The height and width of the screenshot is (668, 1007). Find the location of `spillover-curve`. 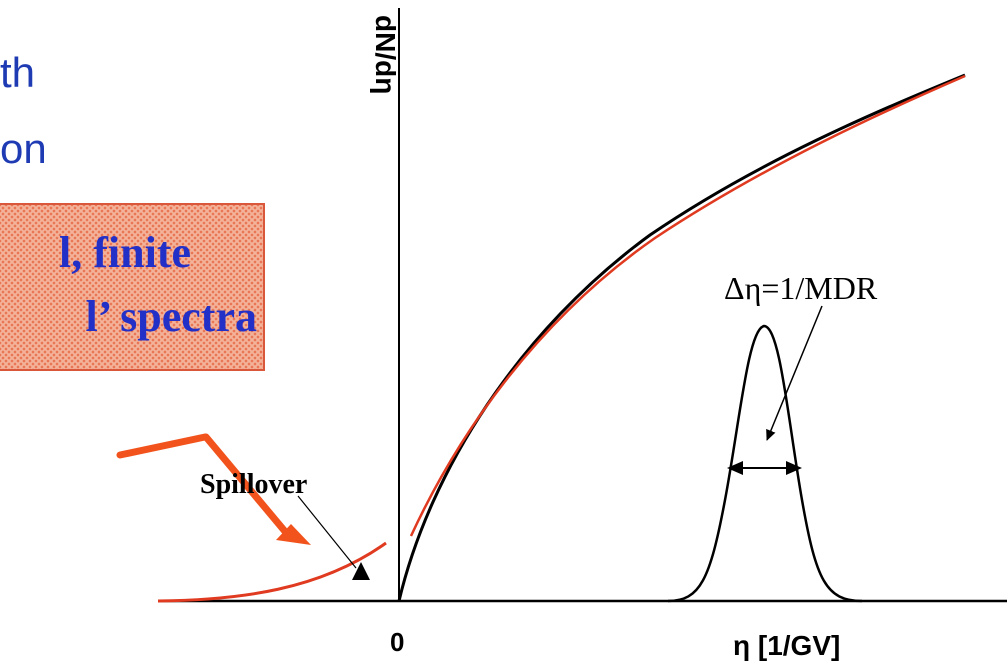

spillover-curve is located at coordinates (272, 572).